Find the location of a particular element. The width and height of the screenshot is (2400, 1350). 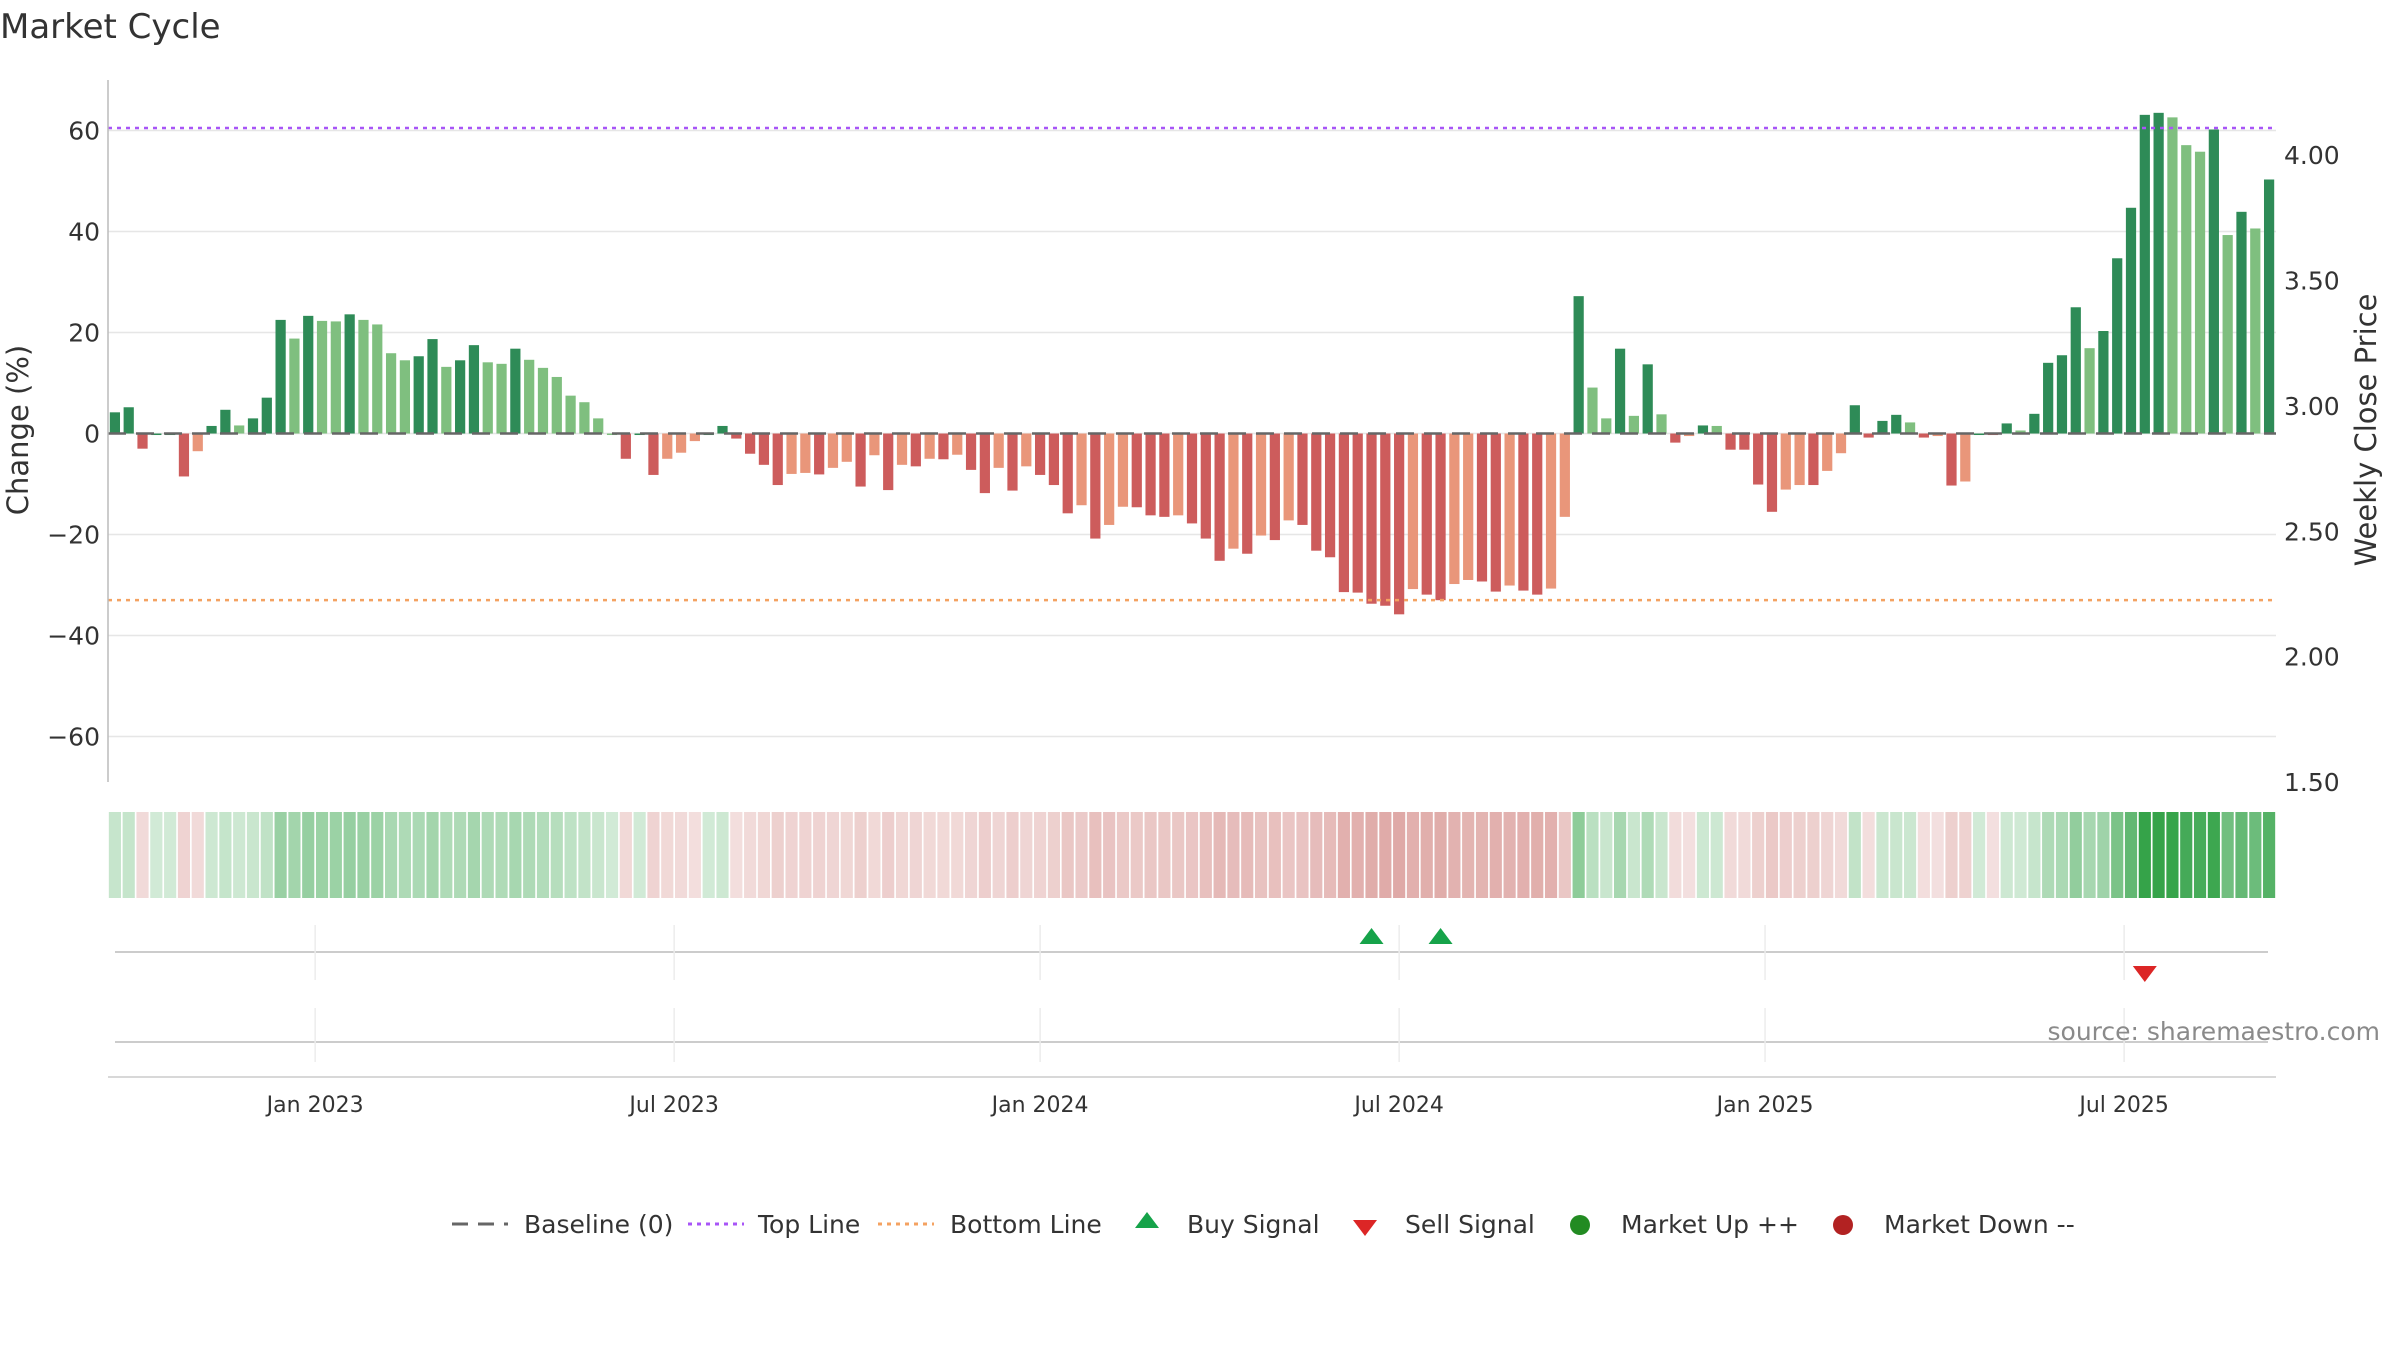

legend-market-down: Market Down -- is located at coordinates (1954, 1224).